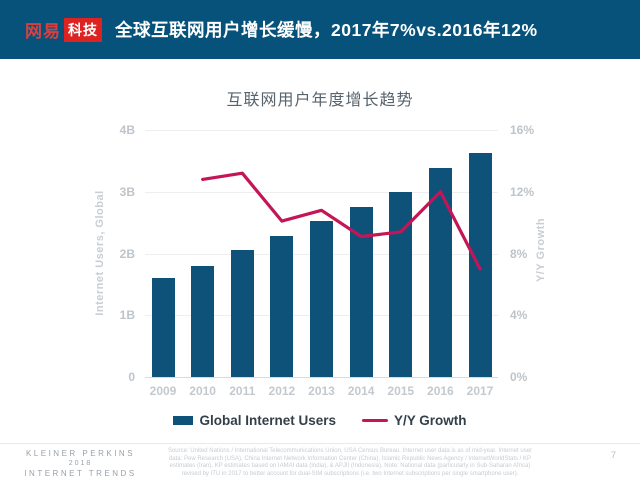 This screenshot has width=640, height=480. I want to click on right-tick-8%: 8%, so click(519, 253).